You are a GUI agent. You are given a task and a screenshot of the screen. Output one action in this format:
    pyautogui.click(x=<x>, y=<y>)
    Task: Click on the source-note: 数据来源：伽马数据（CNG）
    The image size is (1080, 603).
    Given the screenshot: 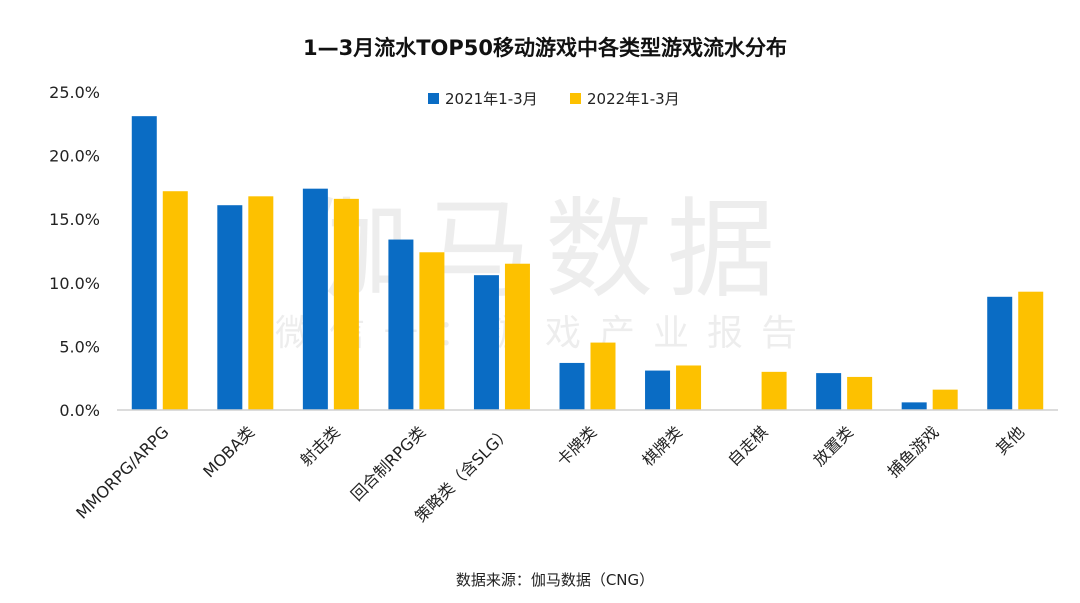 What is the action you would take?
    pyautogui.click(x=555, y=580)
    